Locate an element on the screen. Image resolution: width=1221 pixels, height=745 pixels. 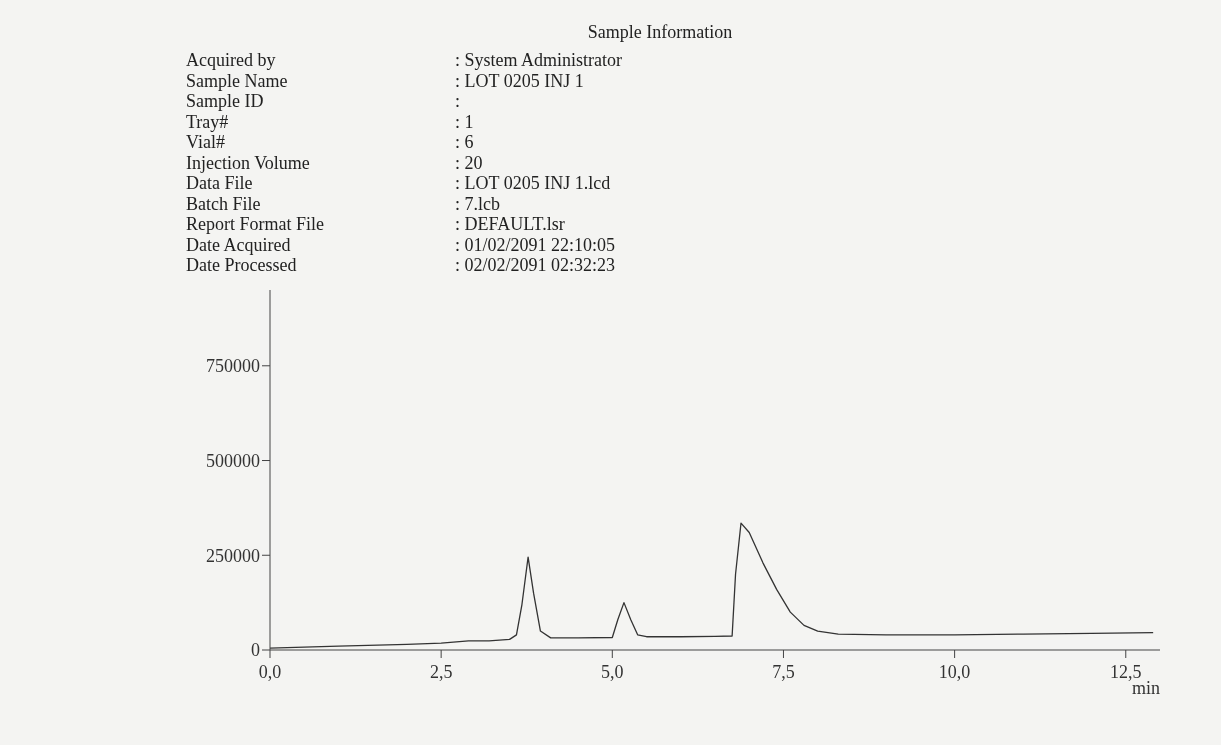
x-tick-label: 5,0 is located at coordinates (612, 672).